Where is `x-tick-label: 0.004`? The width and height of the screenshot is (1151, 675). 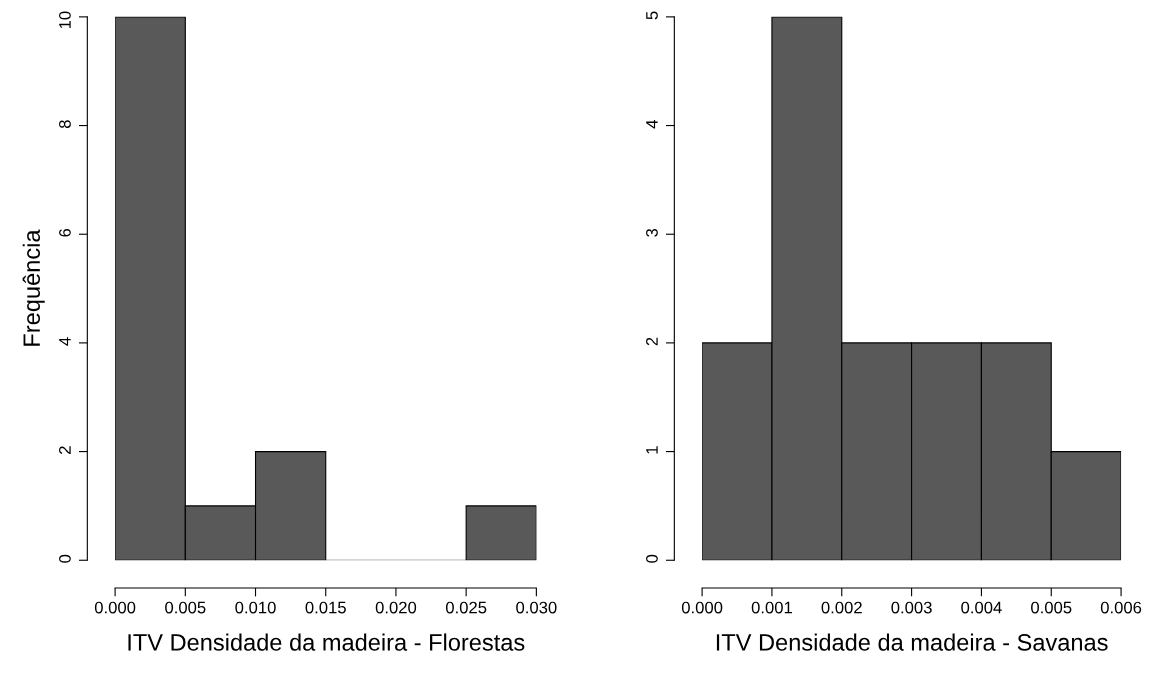
x-tick-label: 0.004 is located at coordinates (981, 607).